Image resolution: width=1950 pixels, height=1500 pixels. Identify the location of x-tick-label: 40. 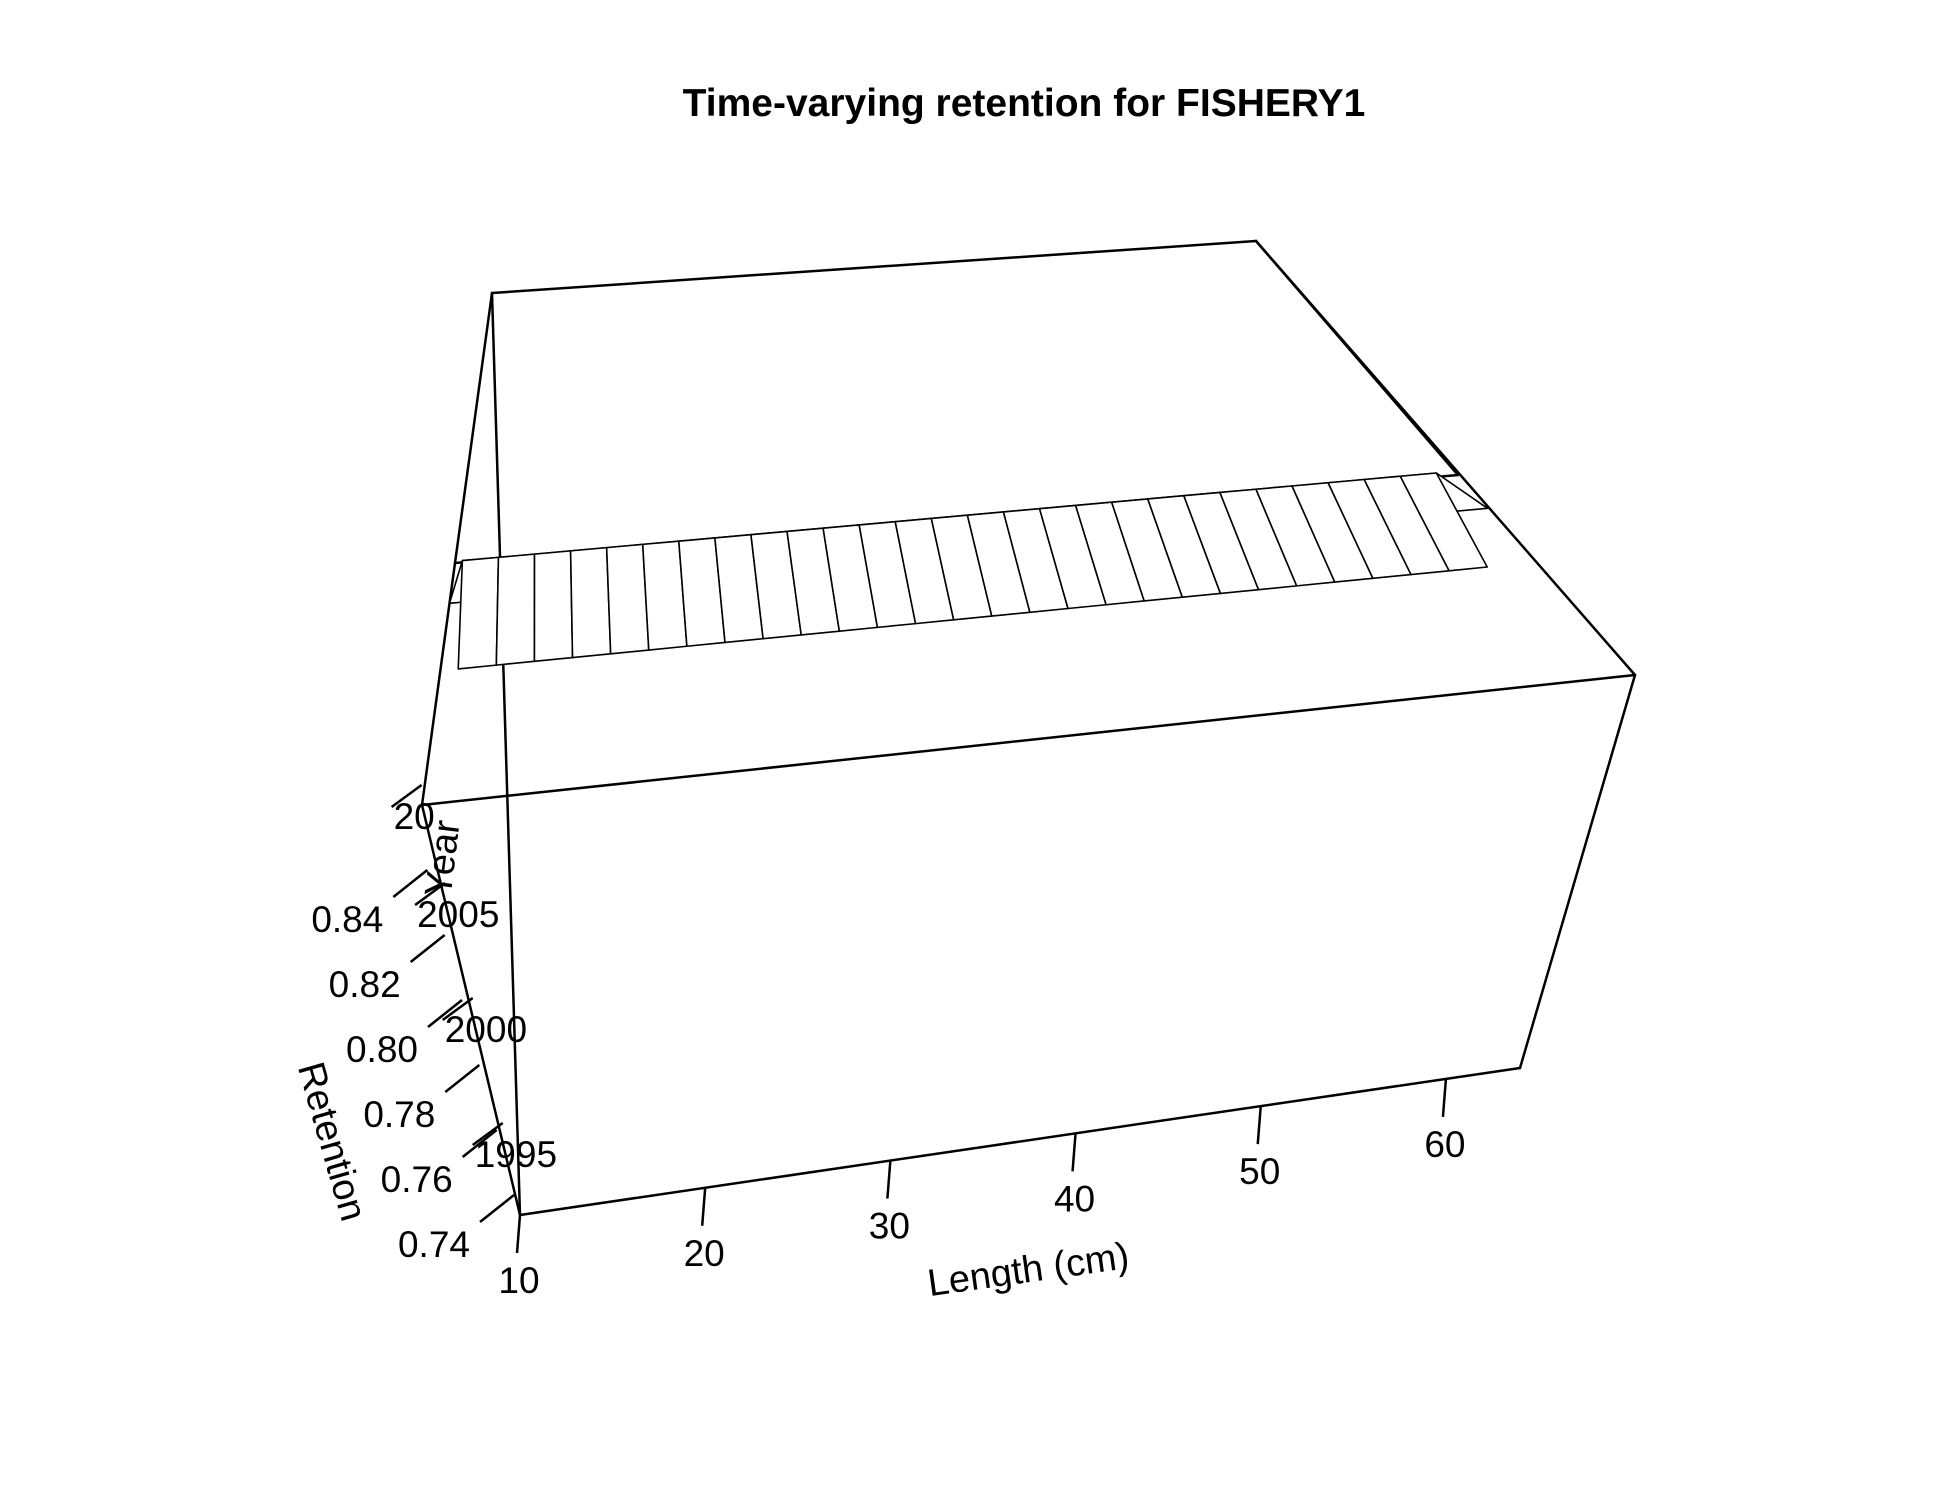
(1074, 1198).